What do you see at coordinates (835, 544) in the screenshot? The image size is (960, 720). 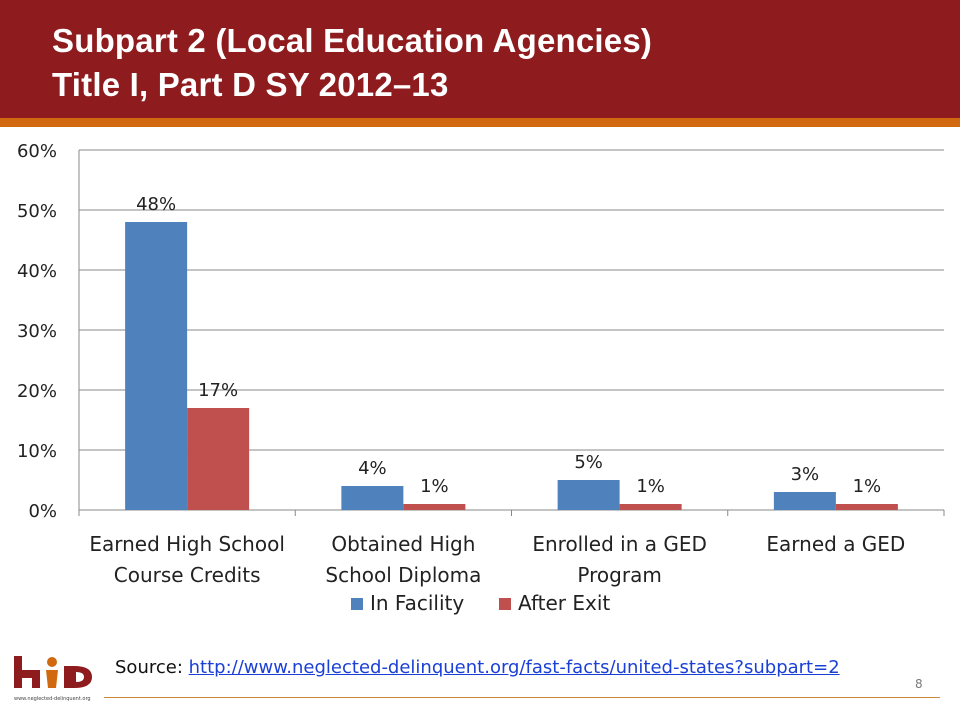 I see `x-category-label: Earned a GED` at bounding box center [835, 544].